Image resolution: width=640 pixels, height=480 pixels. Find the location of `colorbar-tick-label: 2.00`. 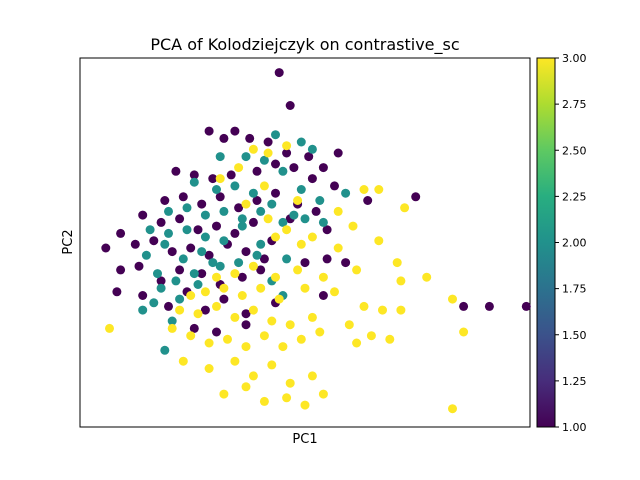

colorbar-tick-label: 2.00 is located at coordinates (574, 243).